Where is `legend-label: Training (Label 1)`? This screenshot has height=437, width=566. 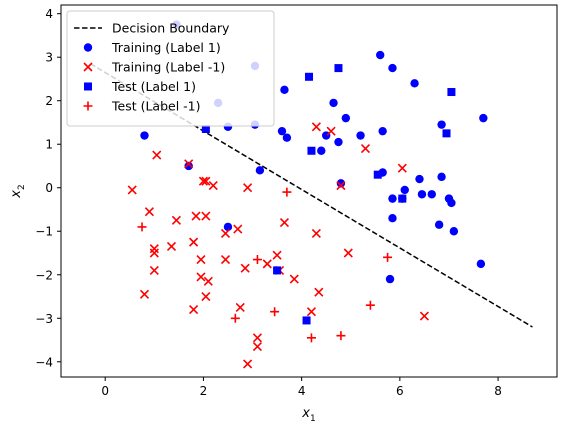 legend-label: Training (Label 1) is located at coordinates (166, 47).